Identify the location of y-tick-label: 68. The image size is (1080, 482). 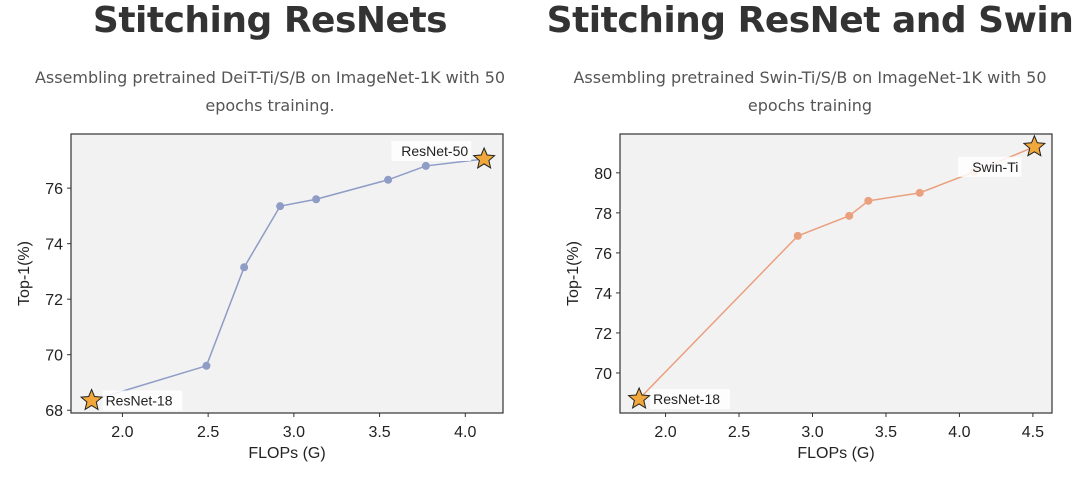
(54, 411).